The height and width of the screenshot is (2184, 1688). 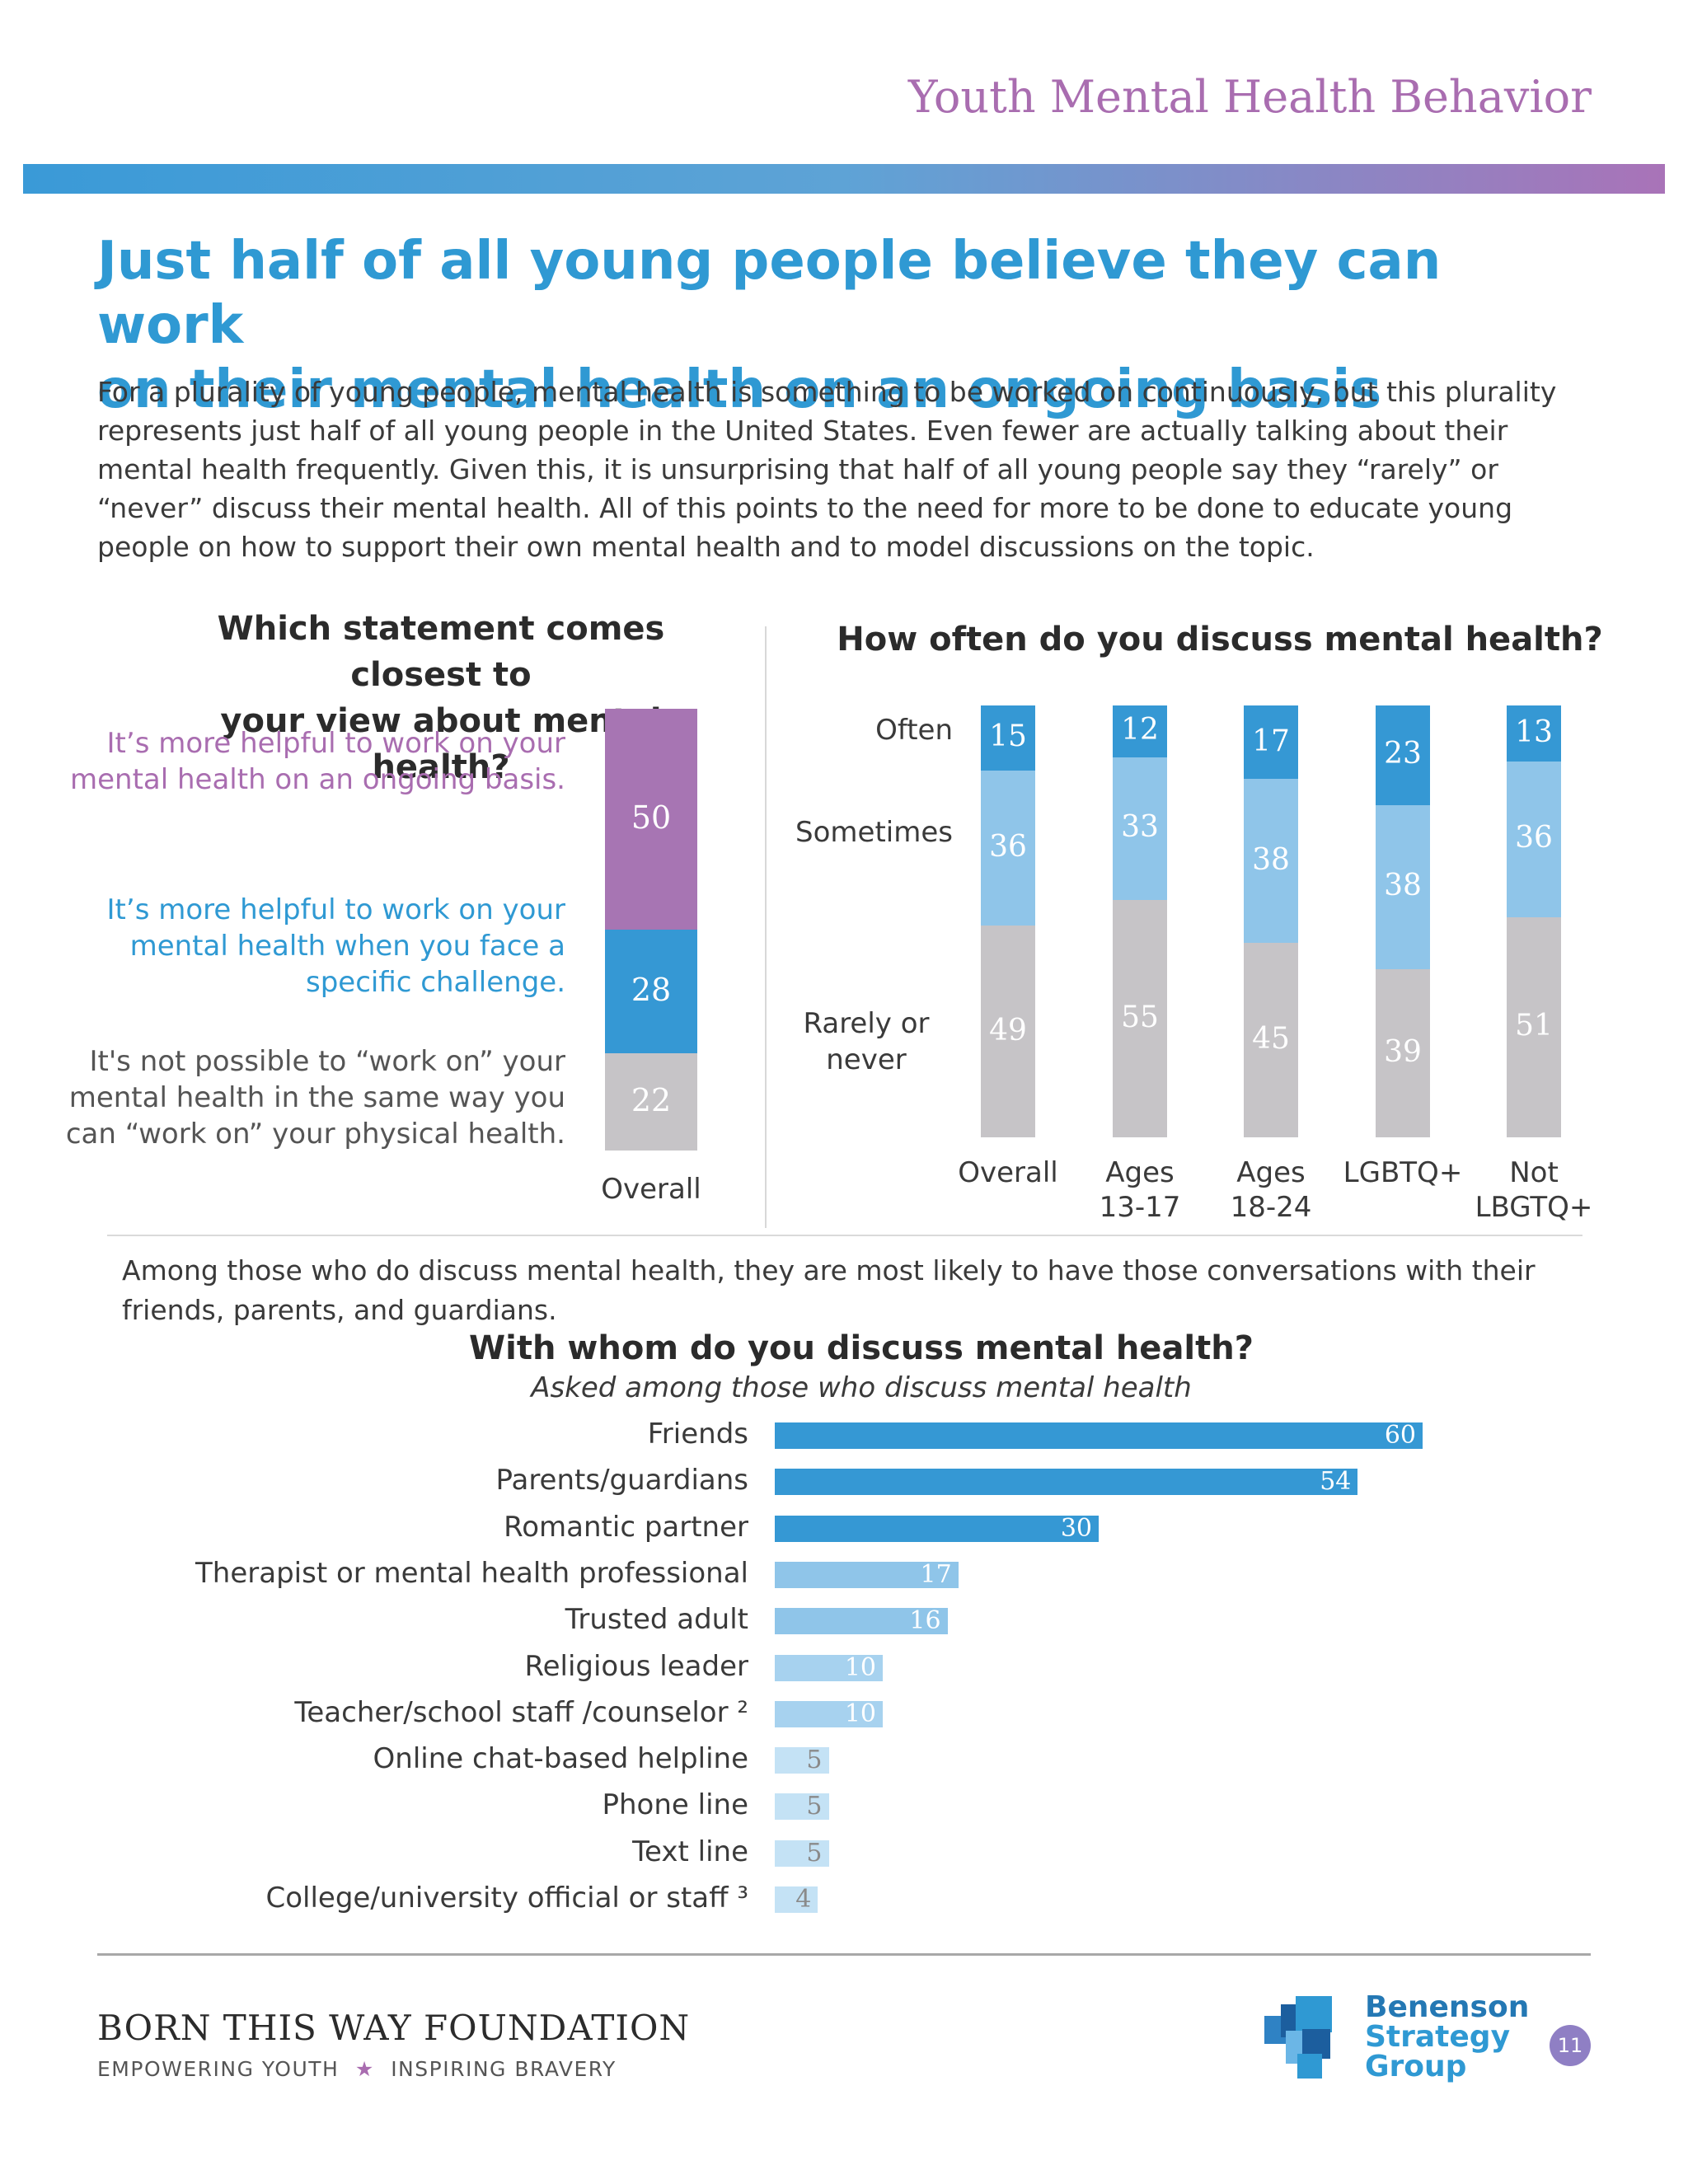 I want to click on chart3-category-label: Therapist or mental health professional, so click(x=472, y=1573).